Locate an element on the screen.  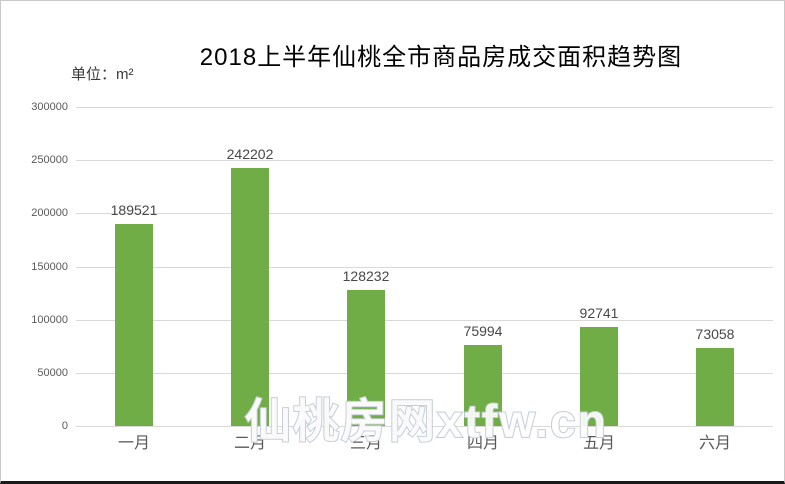
bar-三月 is located at coordinates (366, 358).